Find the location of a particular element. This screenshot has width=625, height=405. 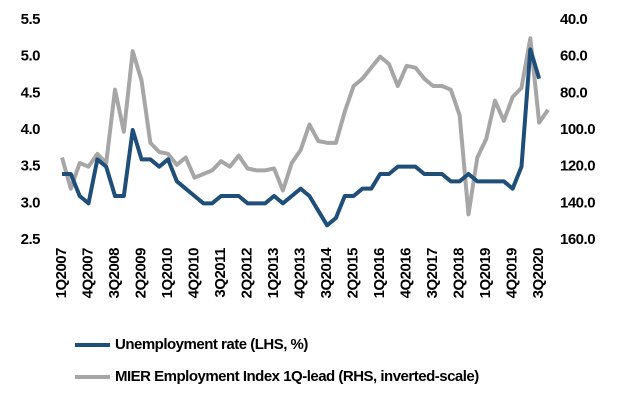

x-tick-label: 3Q2011 is located at coordinates (220, 273).